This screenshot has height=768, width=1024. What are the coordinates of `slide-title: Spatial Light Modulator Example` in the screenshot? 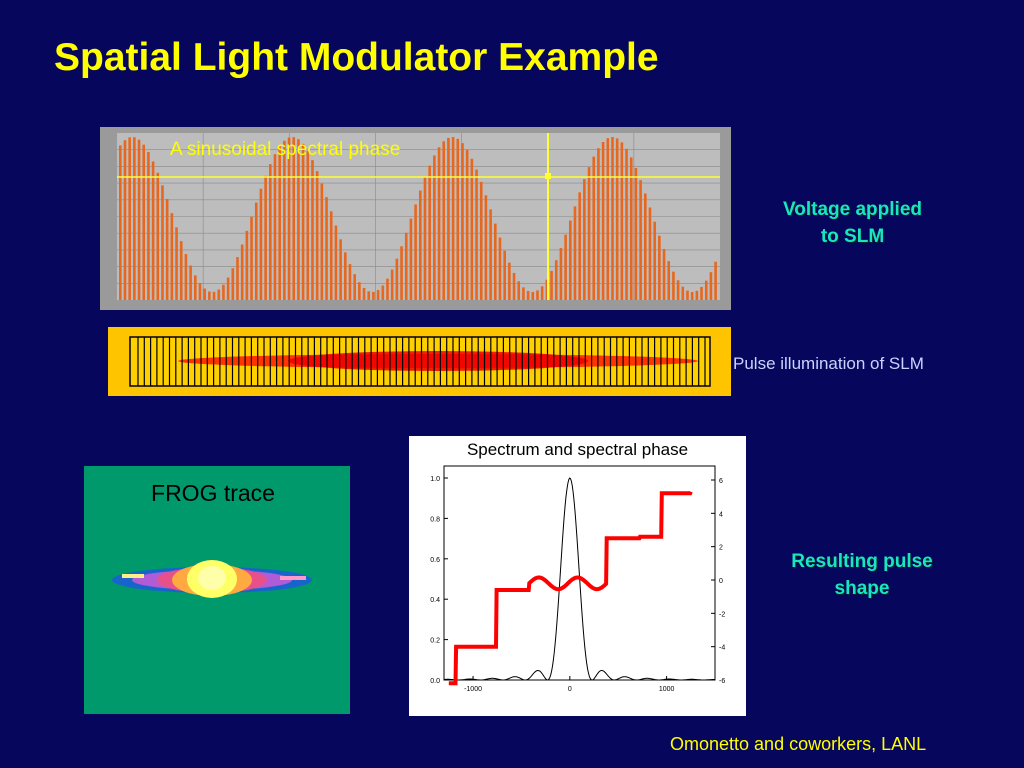 It's located at (356, 57).